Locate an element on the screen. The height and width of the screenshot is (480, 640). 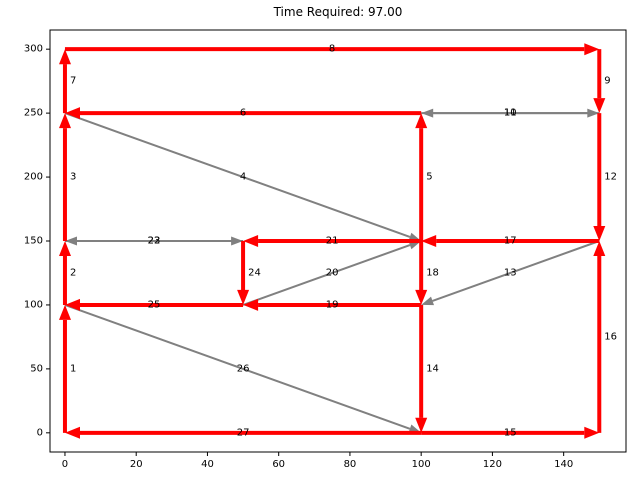
y-tick-label: 150 is located at coordinates (33, 241).